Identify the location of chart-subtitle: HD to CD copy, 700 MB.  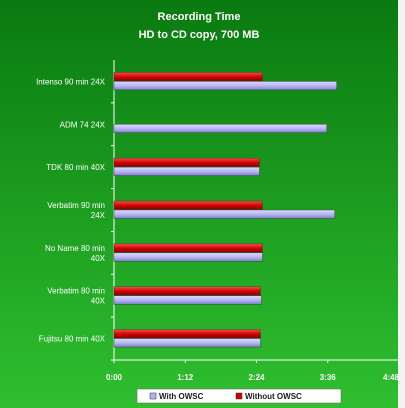
(199, 35).